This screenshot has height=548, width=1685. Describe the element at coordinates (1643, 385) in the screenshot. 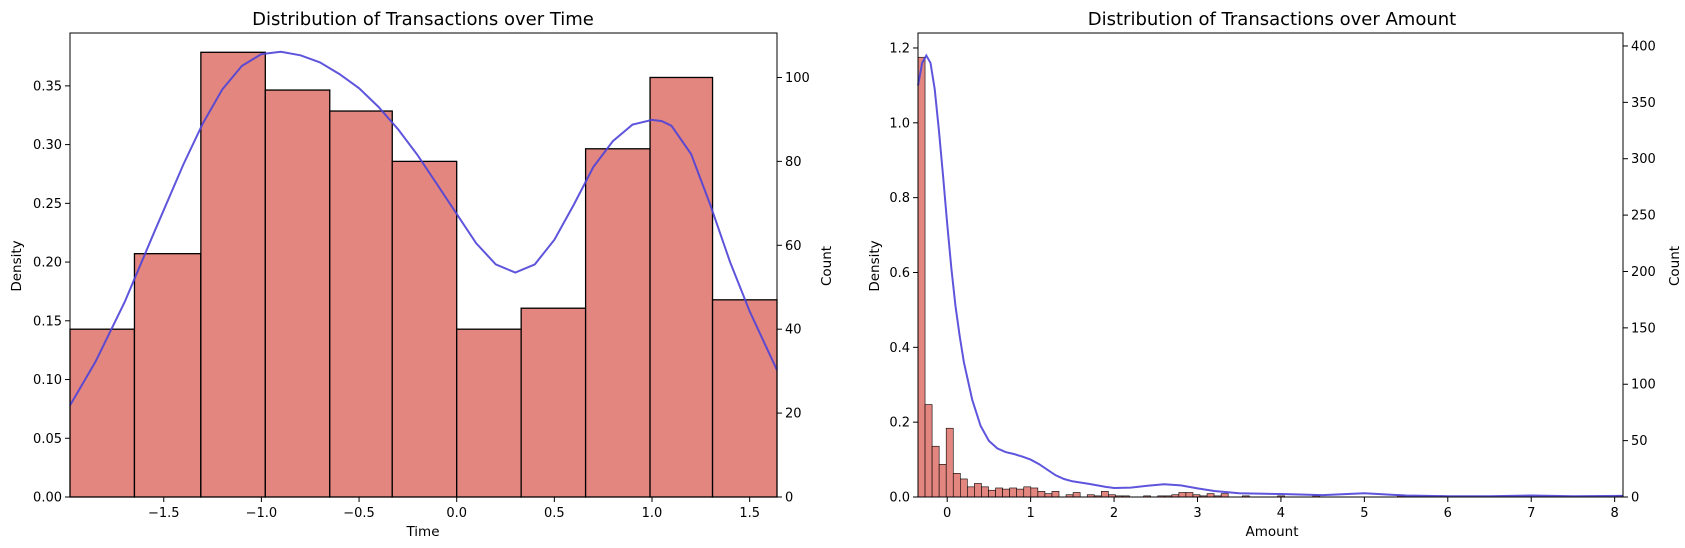

I see `y-right-tick-label: 100` at that location.